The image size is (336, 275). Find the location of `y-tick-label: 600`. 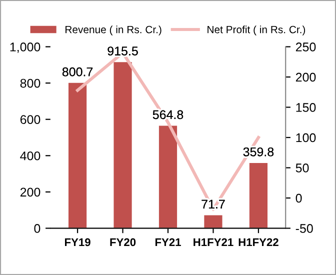

y-tick-label: 600 is located at coordinates (30, 119).